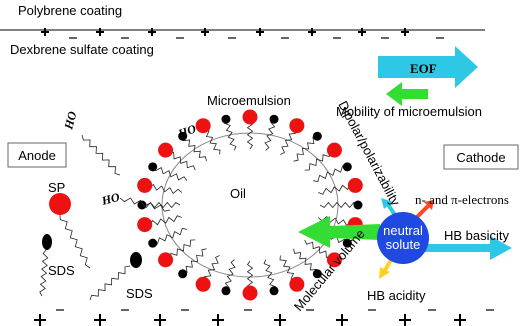 Image resolution: width=529 pixels, height=326 pixels. Describe the element at coordinates (238, 193) in the screenshot. I see `oil-label: Oil` at that location.